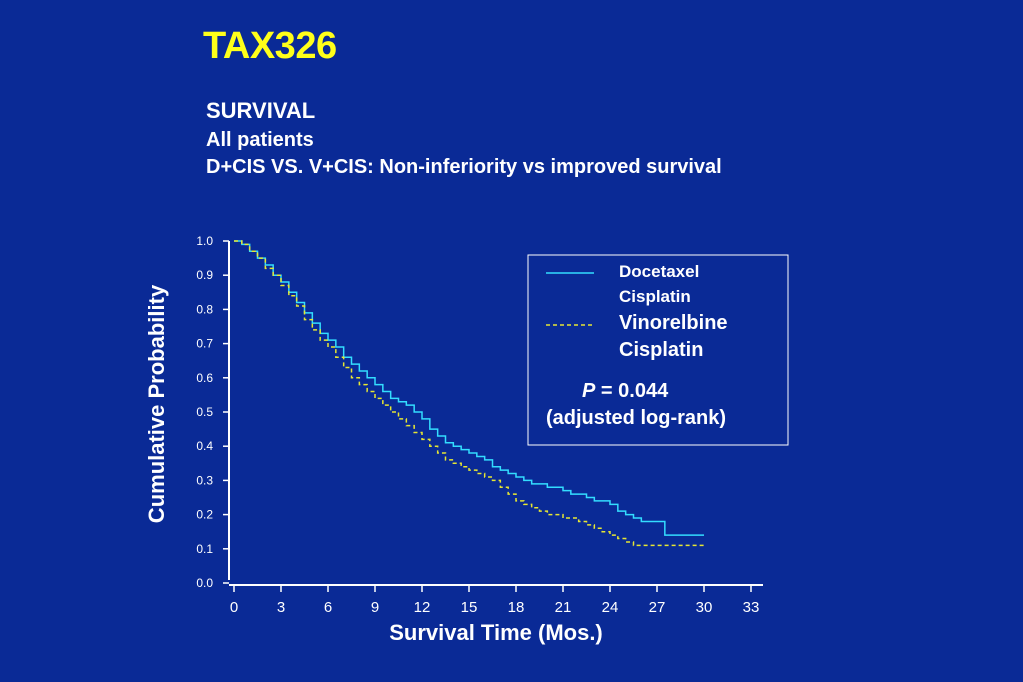 Image resolution: width=1023 pixels, height=682 pixels. I want to click on y-tick-label: 0.2, so click(204, 515).